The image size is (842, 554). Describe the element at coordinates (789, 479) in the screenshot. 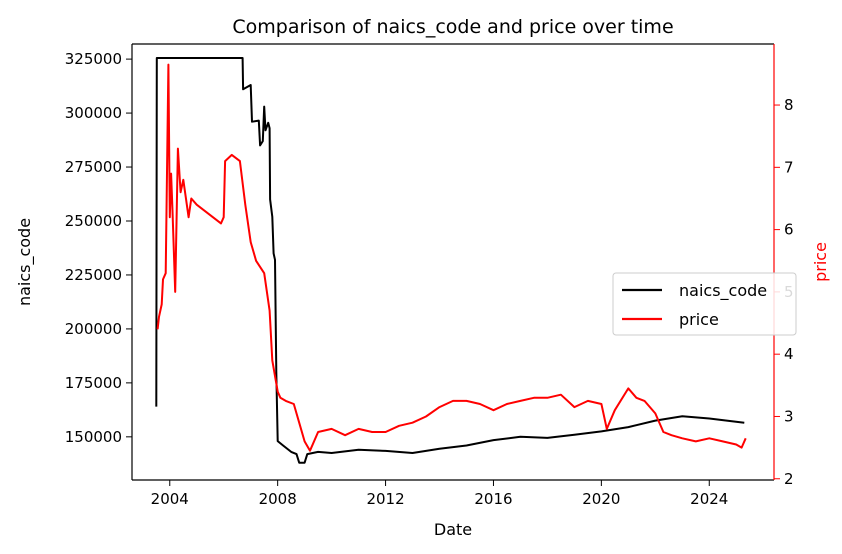

I see `y-right-tick-label: 2` at that location.